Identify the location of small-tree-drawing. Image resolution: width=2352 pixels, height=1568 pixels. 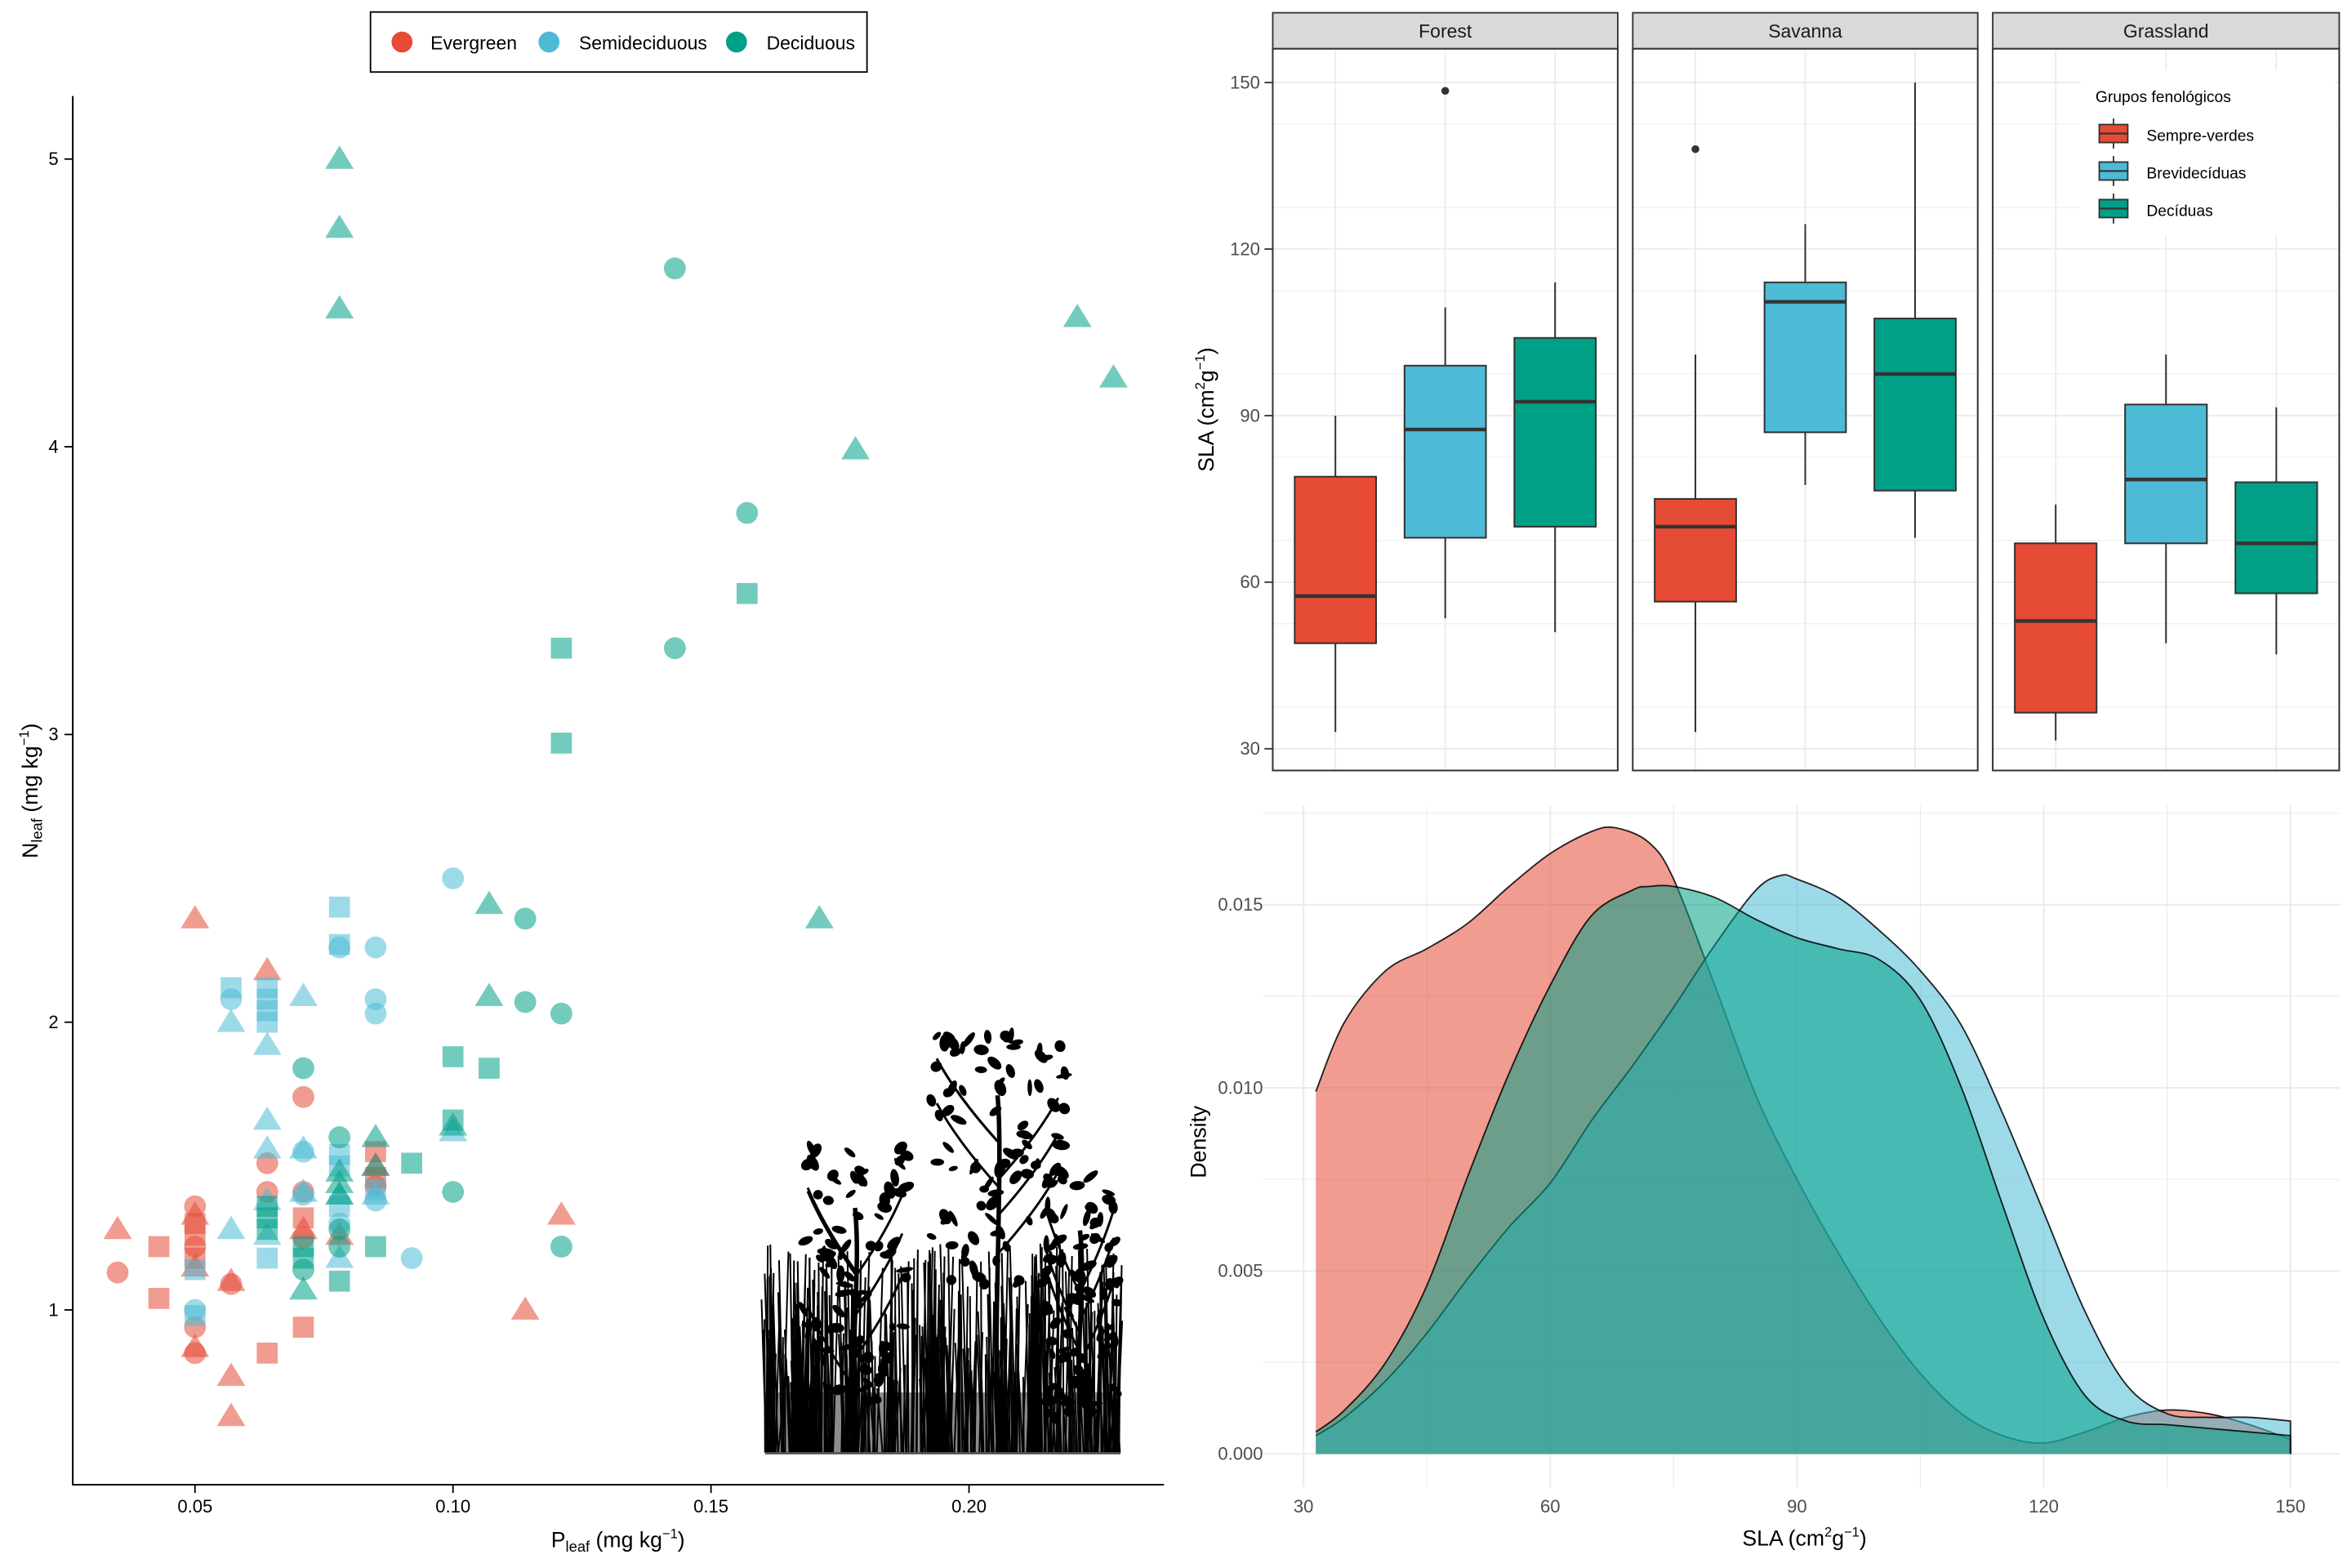
(856, 1281).